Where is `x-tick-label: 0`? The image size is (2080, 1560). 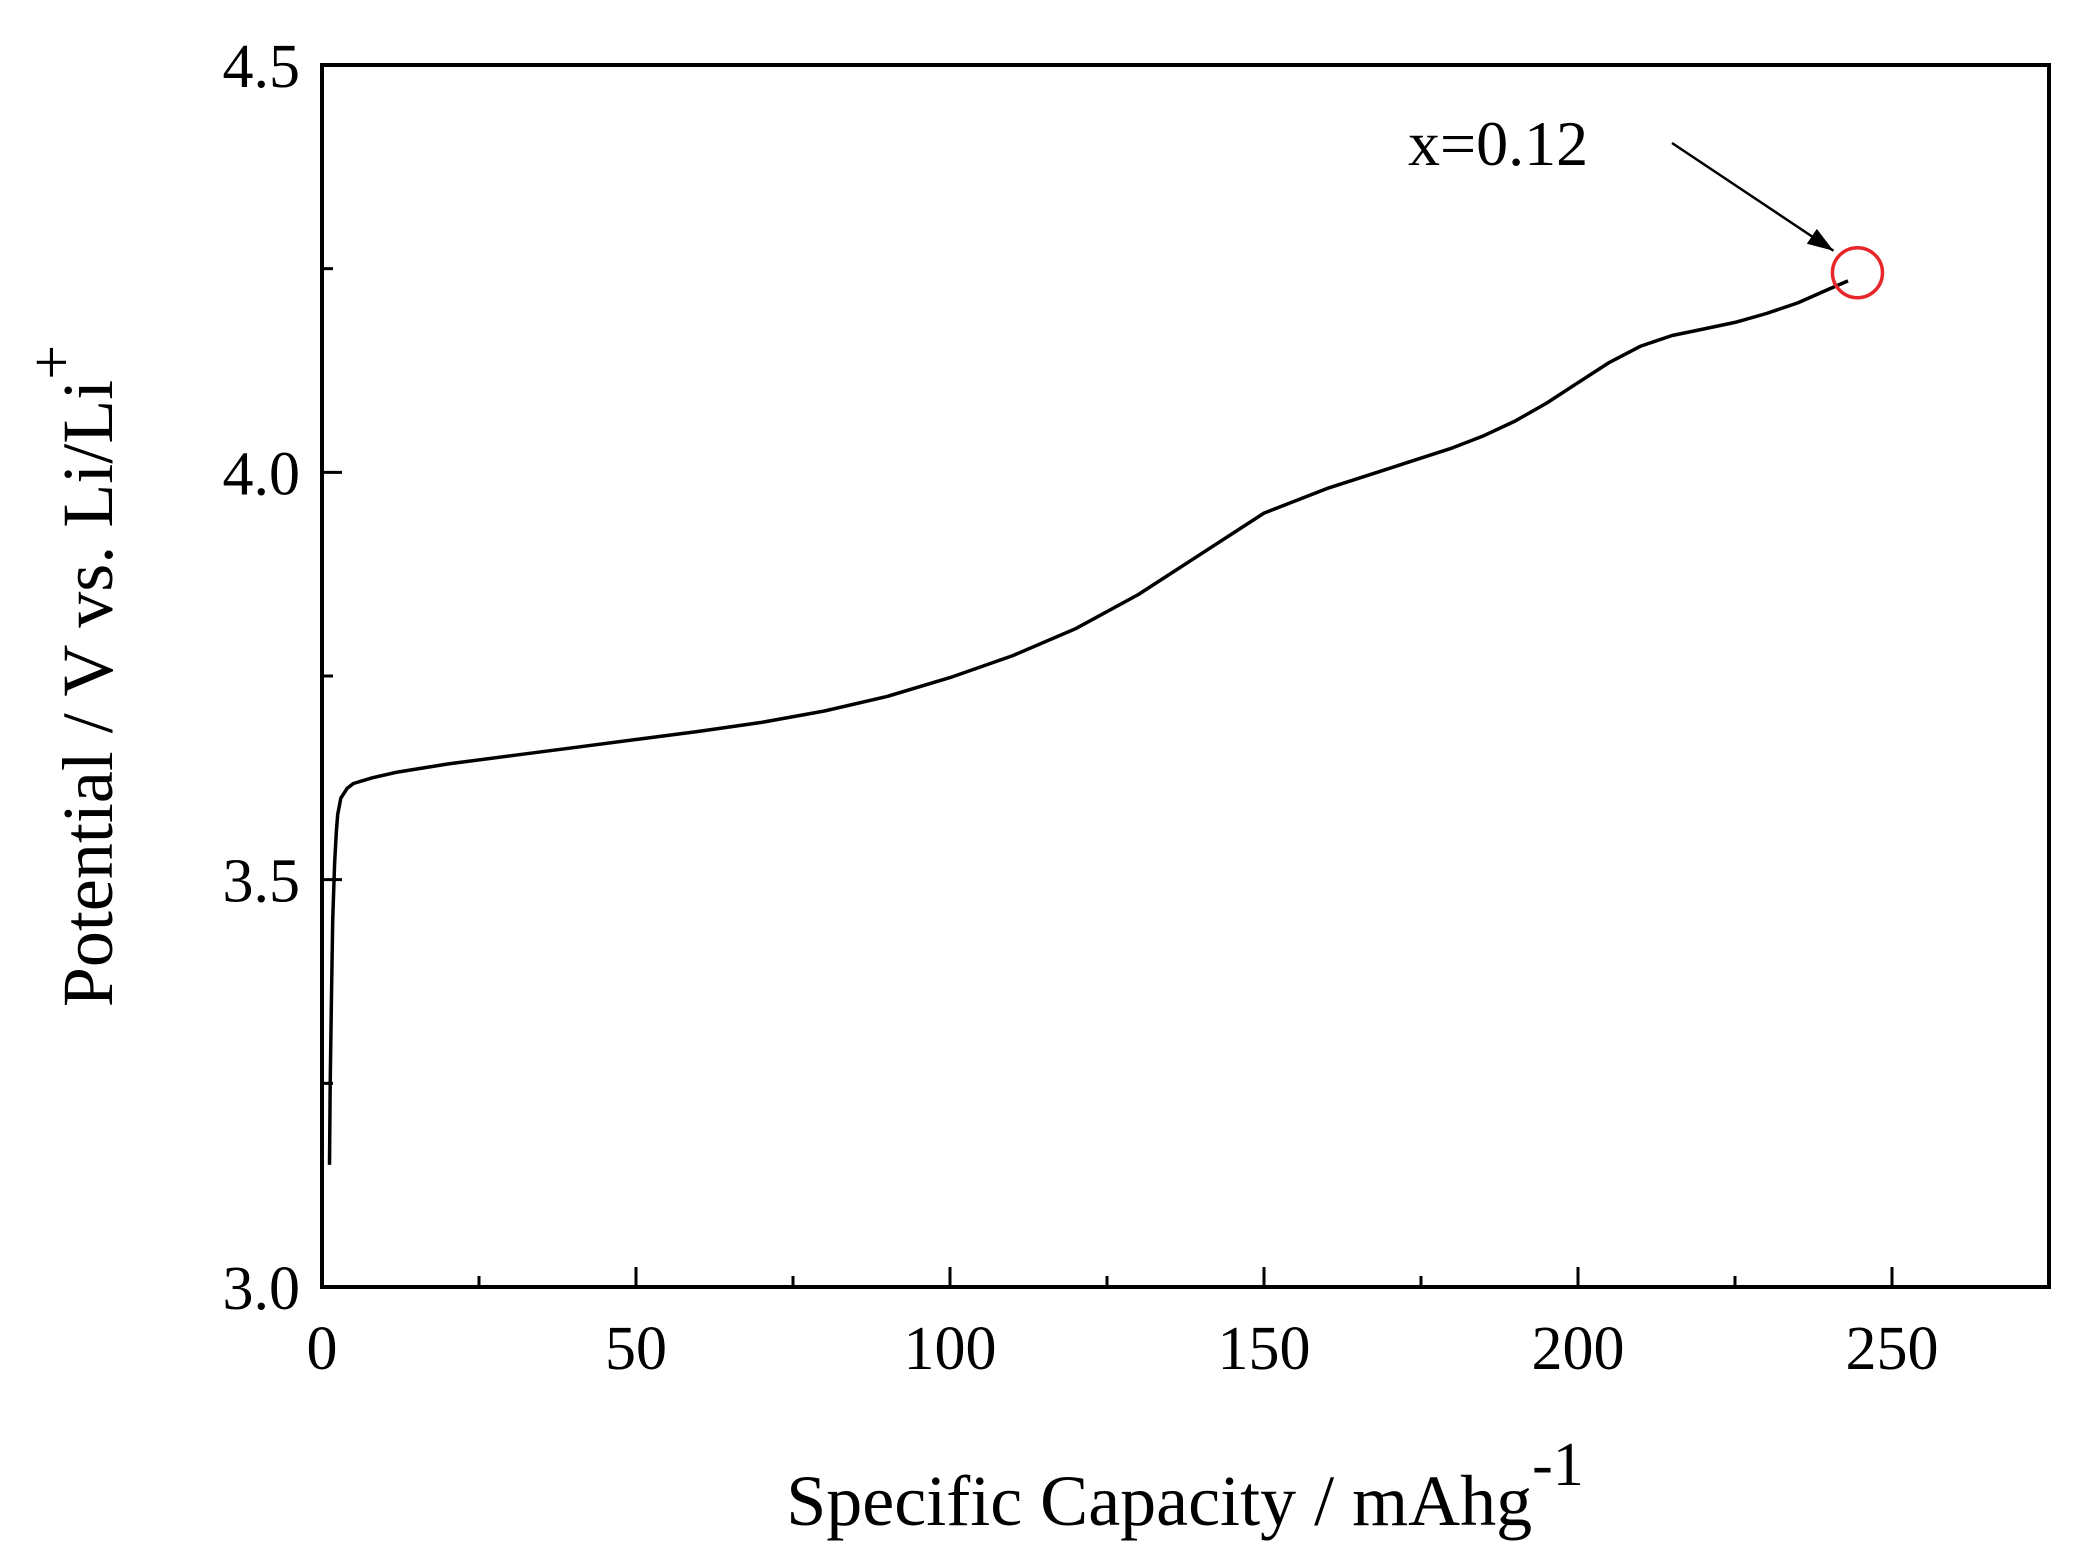 x-tick-label: 0 is located at coordinates (322, 1349).